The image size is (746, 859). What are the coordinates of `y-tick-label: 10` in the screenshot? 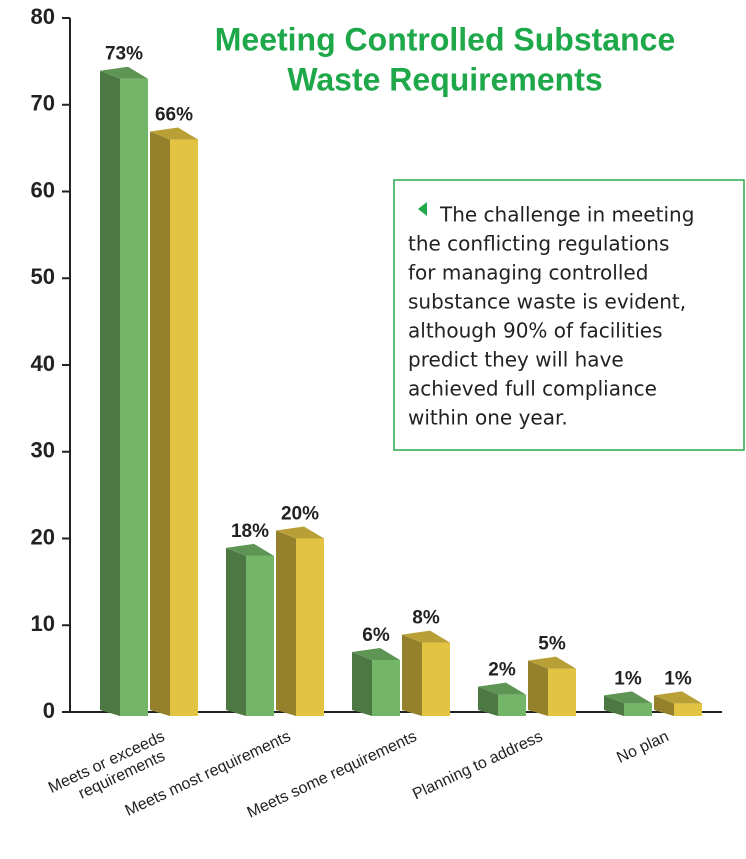 It's located at (43, 623).